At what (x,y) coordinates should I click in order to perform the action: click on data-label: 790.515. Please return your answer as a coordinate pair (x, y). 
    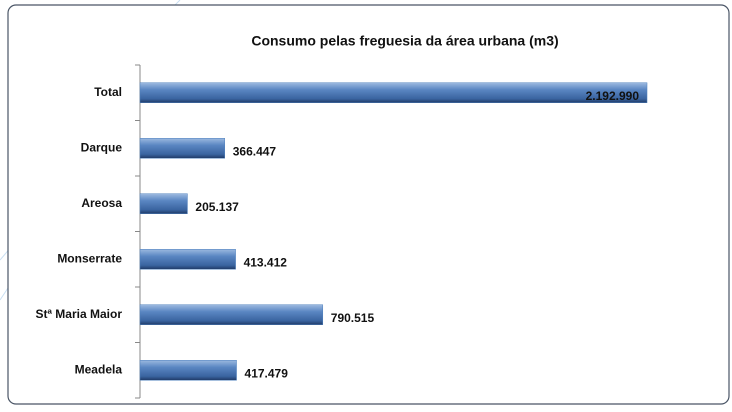
    Looking at the image, I should click on (353, 318).